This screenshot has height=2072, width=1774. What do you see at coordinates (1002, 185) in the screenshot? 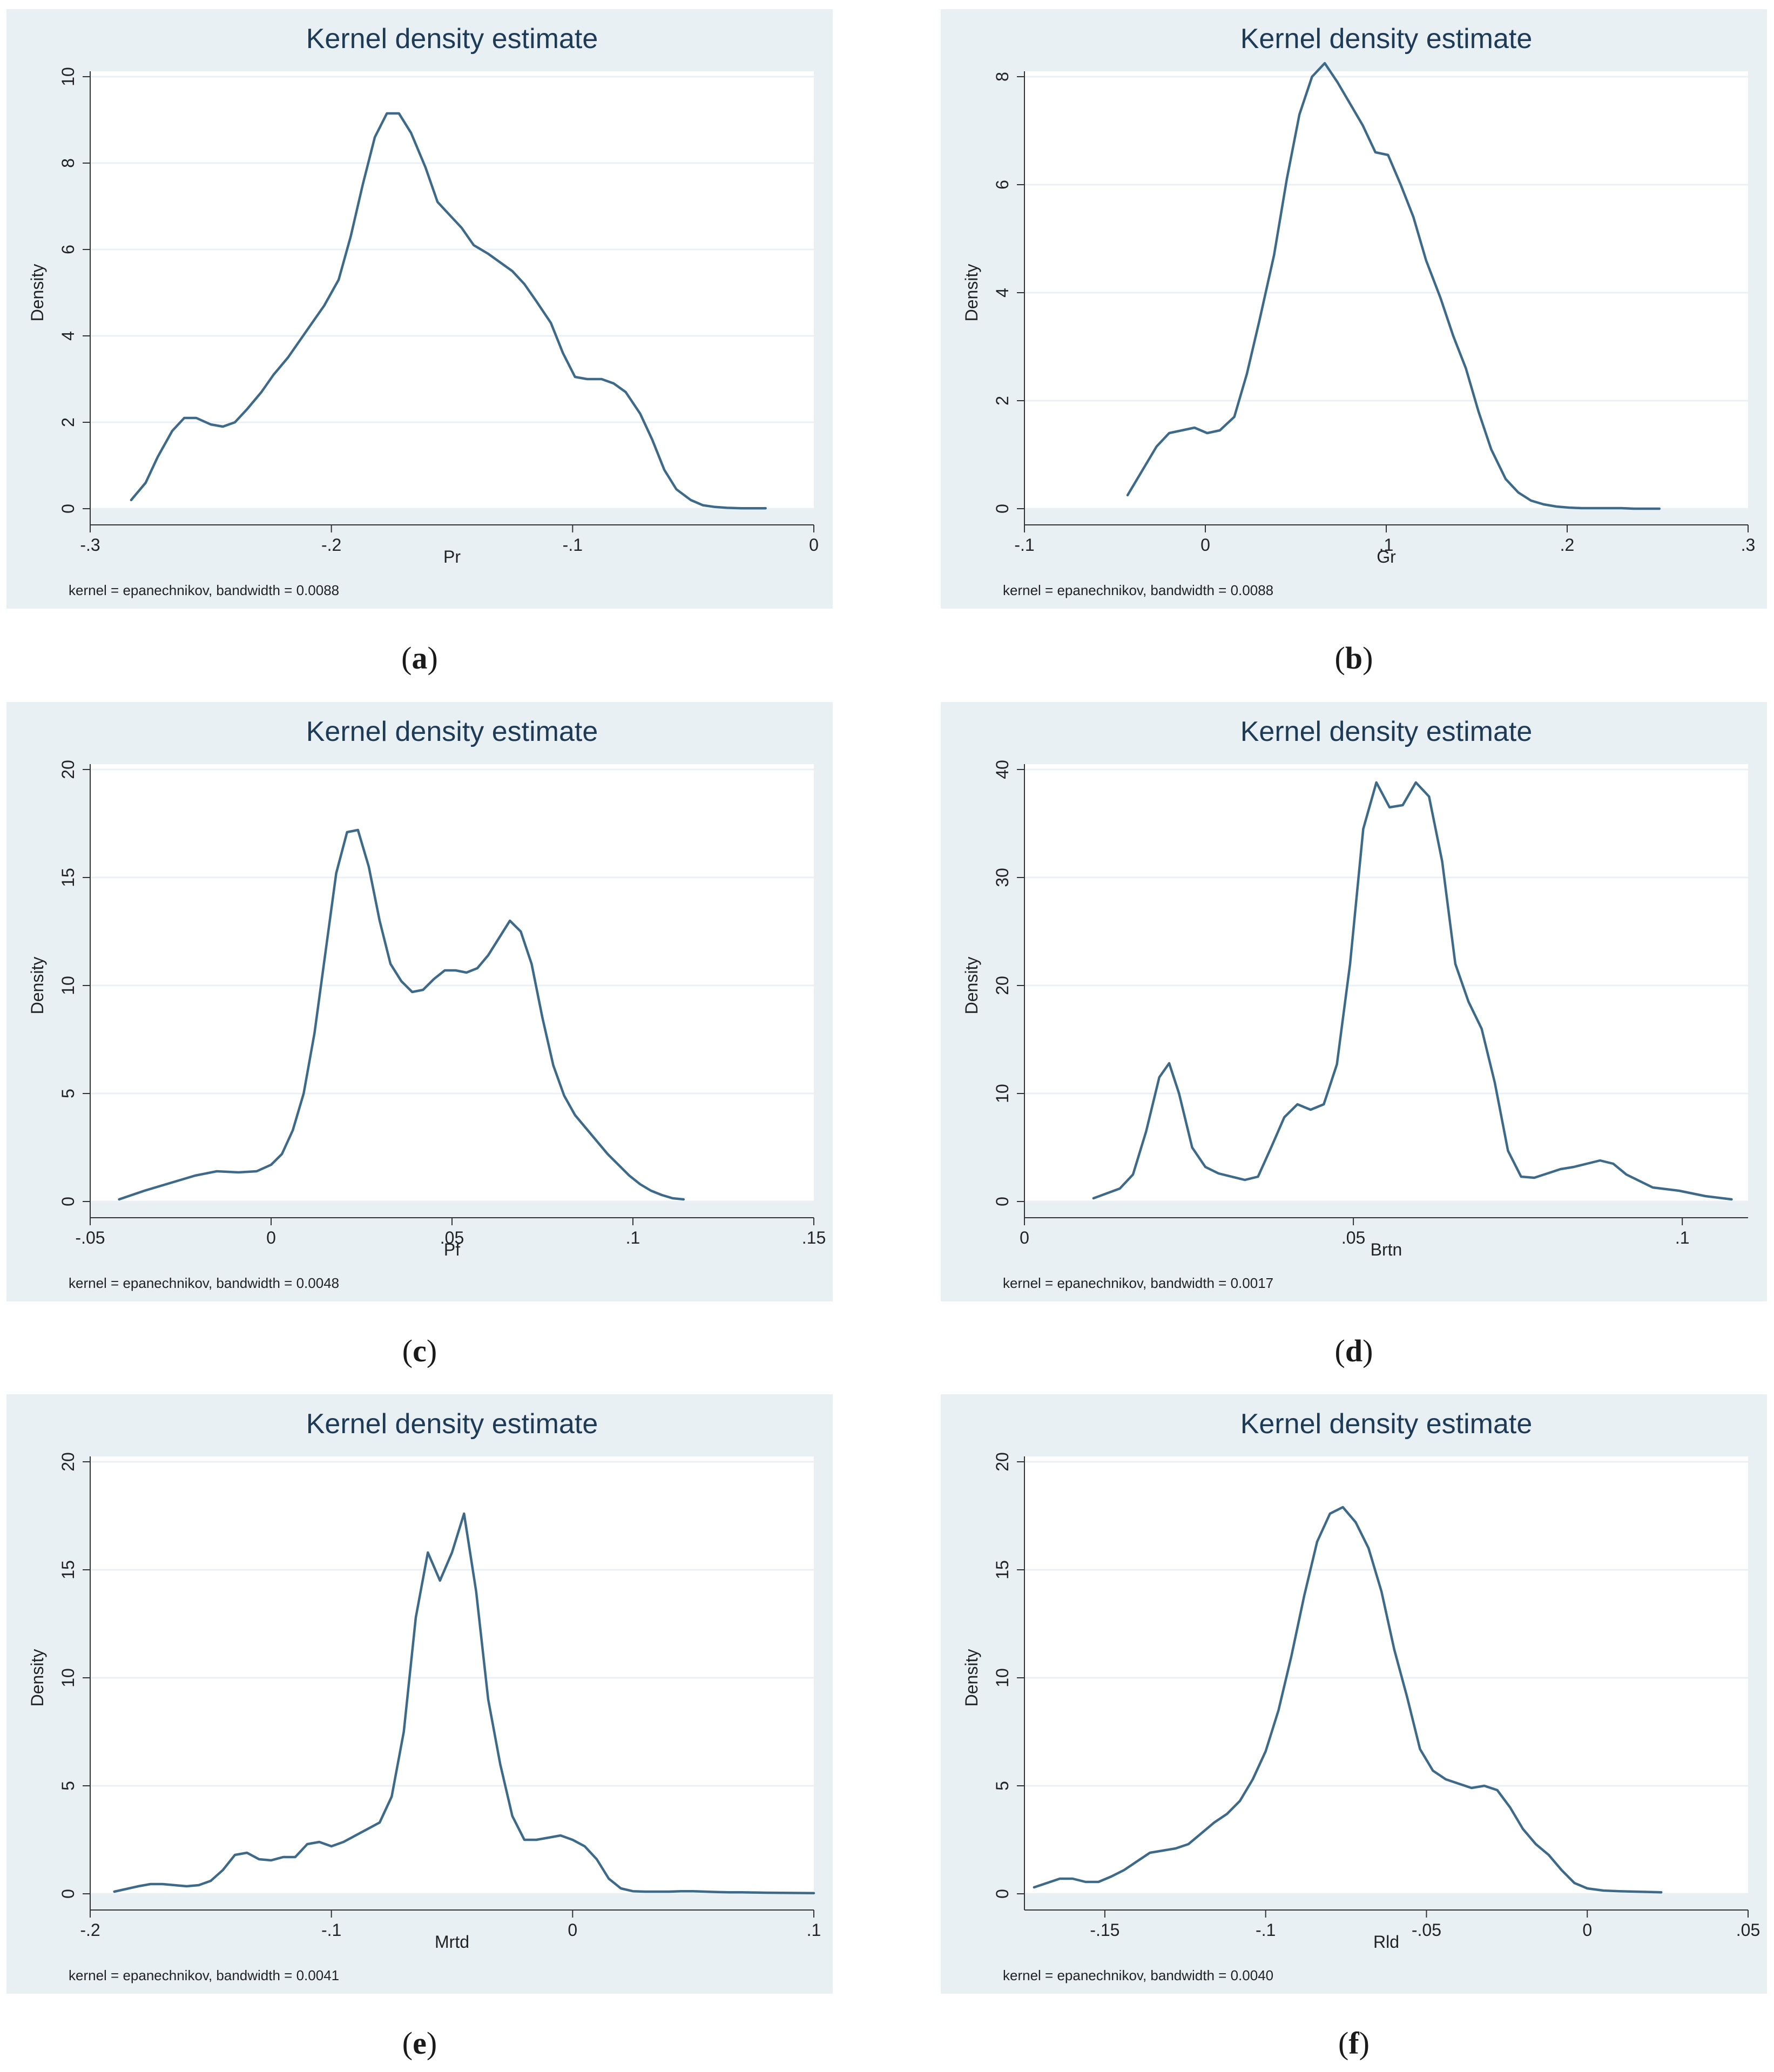
I see `y-tick-label: 6` at bounding box center [1002, 185].